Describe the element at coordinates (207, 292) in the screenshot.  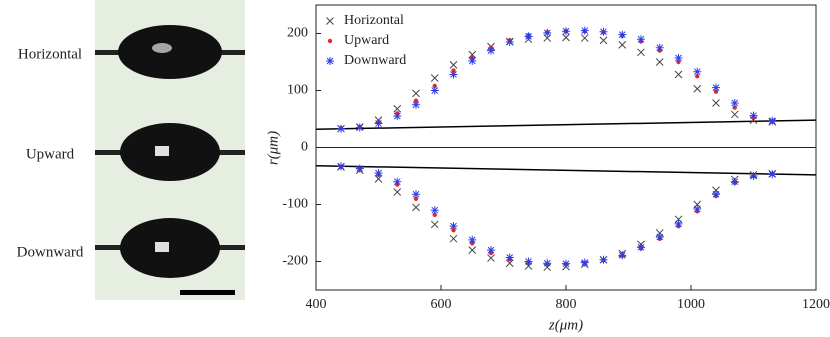
I see `scale-bar` at that location.